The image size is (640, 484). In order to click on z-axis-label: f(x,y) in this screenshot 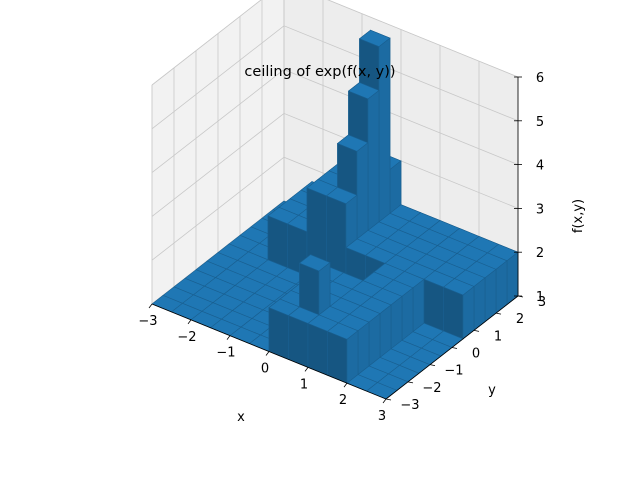, I will do `click(578, 216)`.